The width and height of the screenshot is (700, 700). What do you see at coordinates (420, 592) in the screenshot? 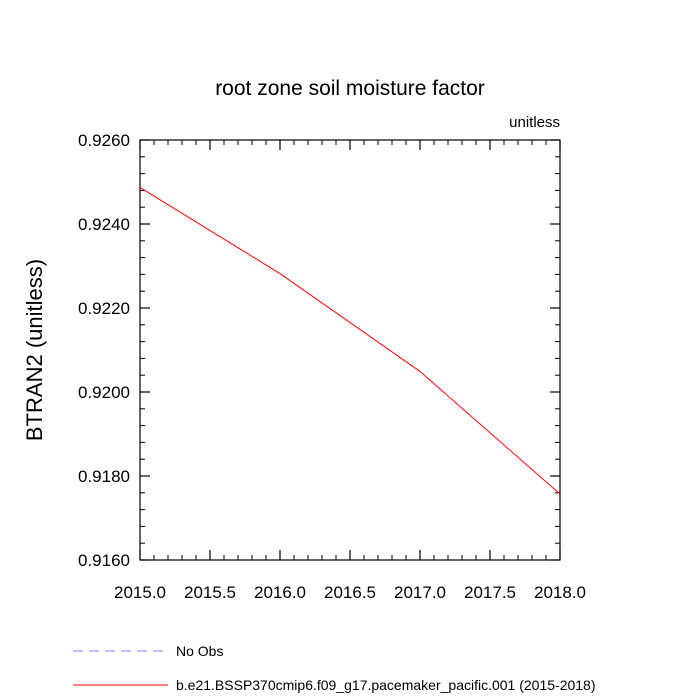
I see `x-tick-label: 2017.0` at bounding box center [420, 592].